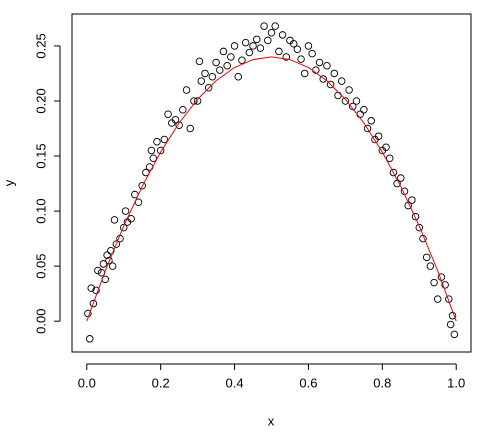 The width and height of the screenshot is (481, 442). Describe the element at coordinates (8, 182) in the screenshot. I see `y-axis-label: y` at that location.